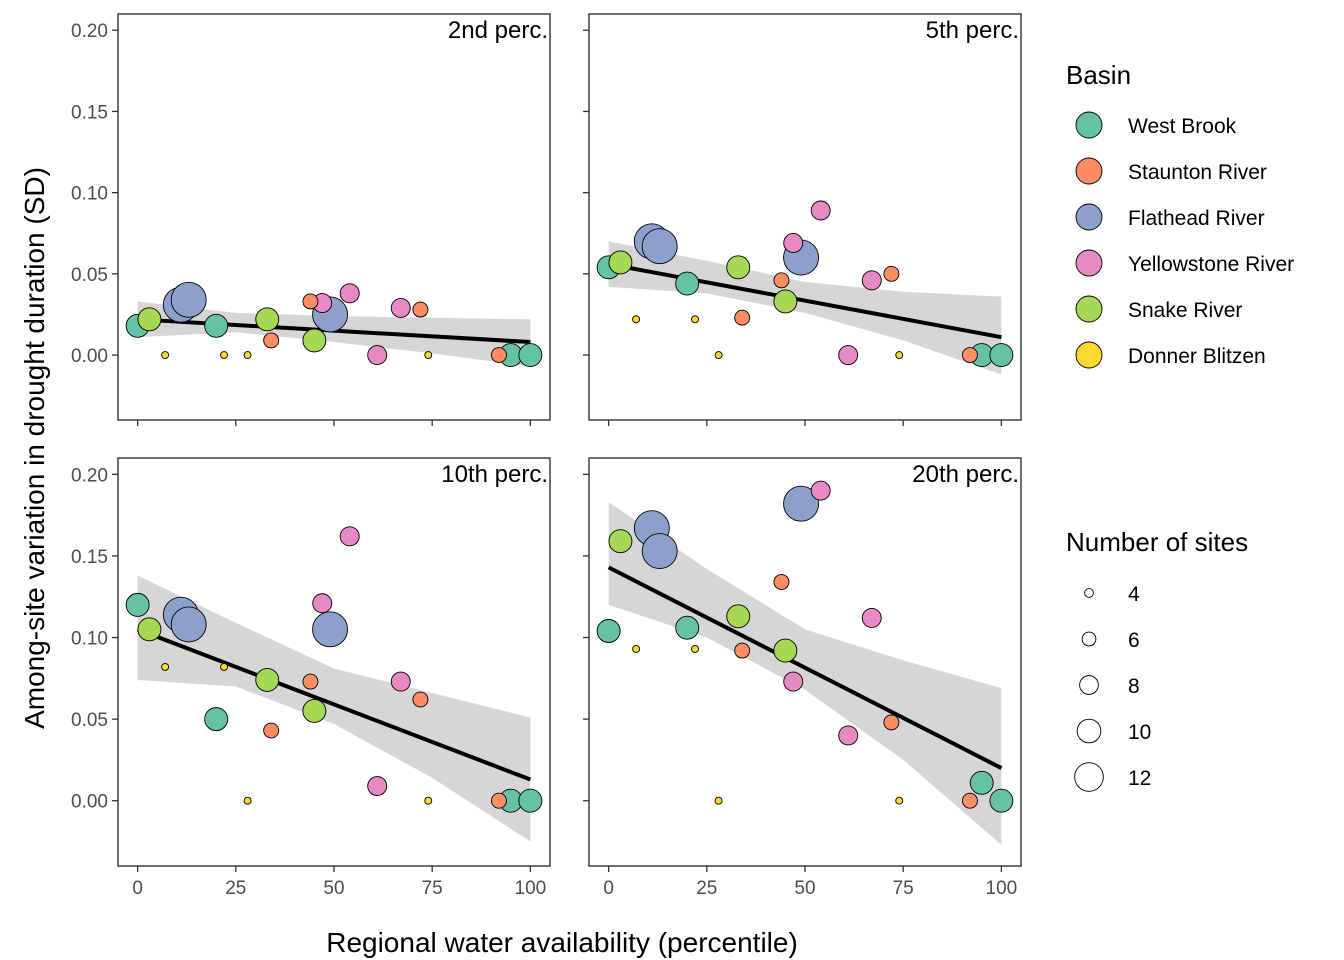 This screenshot has width=1344, height=960. I want to click on legend-label-basin: Snake River, so click(1185, 310).